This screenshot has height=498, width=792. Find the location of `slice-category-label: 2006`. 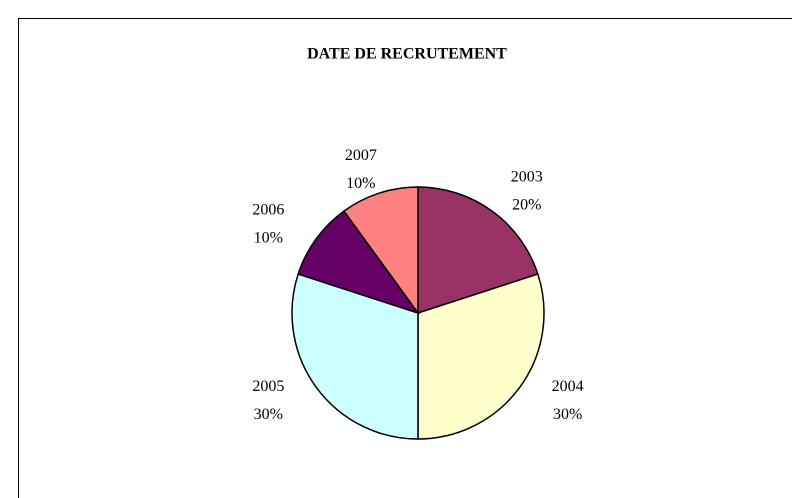

slice-category-label: 2006 is located at coordinates (268, 210).